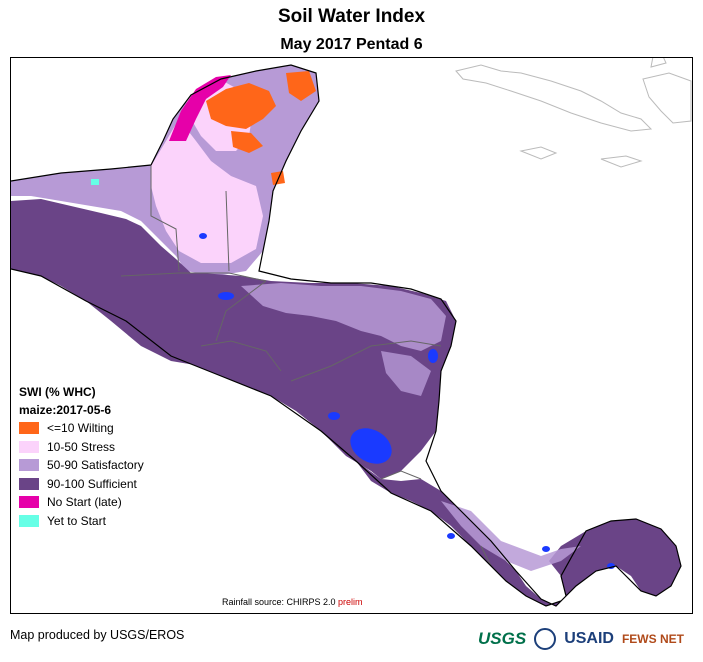 This screenshot has width=703, height=662. I want to click on legend-item-no-start: No Start (late), so click(81, 502).